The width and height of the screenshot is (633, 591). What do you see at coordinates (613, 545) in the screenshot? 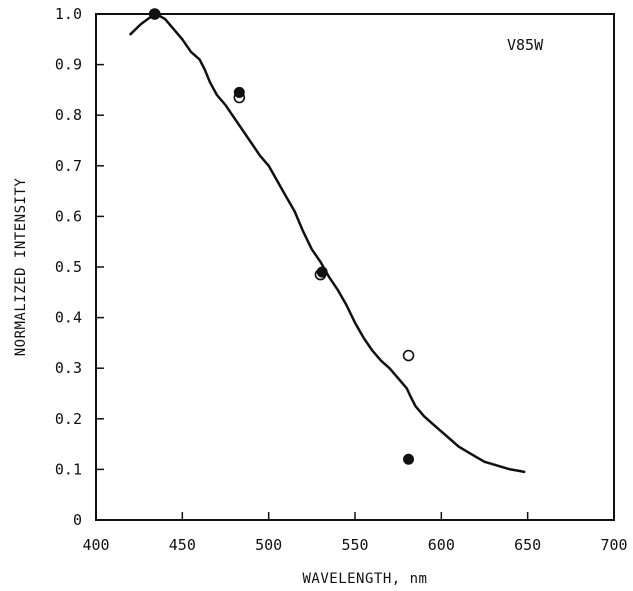
I see `x-tick-label: 700` at bounding box center [613, 545].